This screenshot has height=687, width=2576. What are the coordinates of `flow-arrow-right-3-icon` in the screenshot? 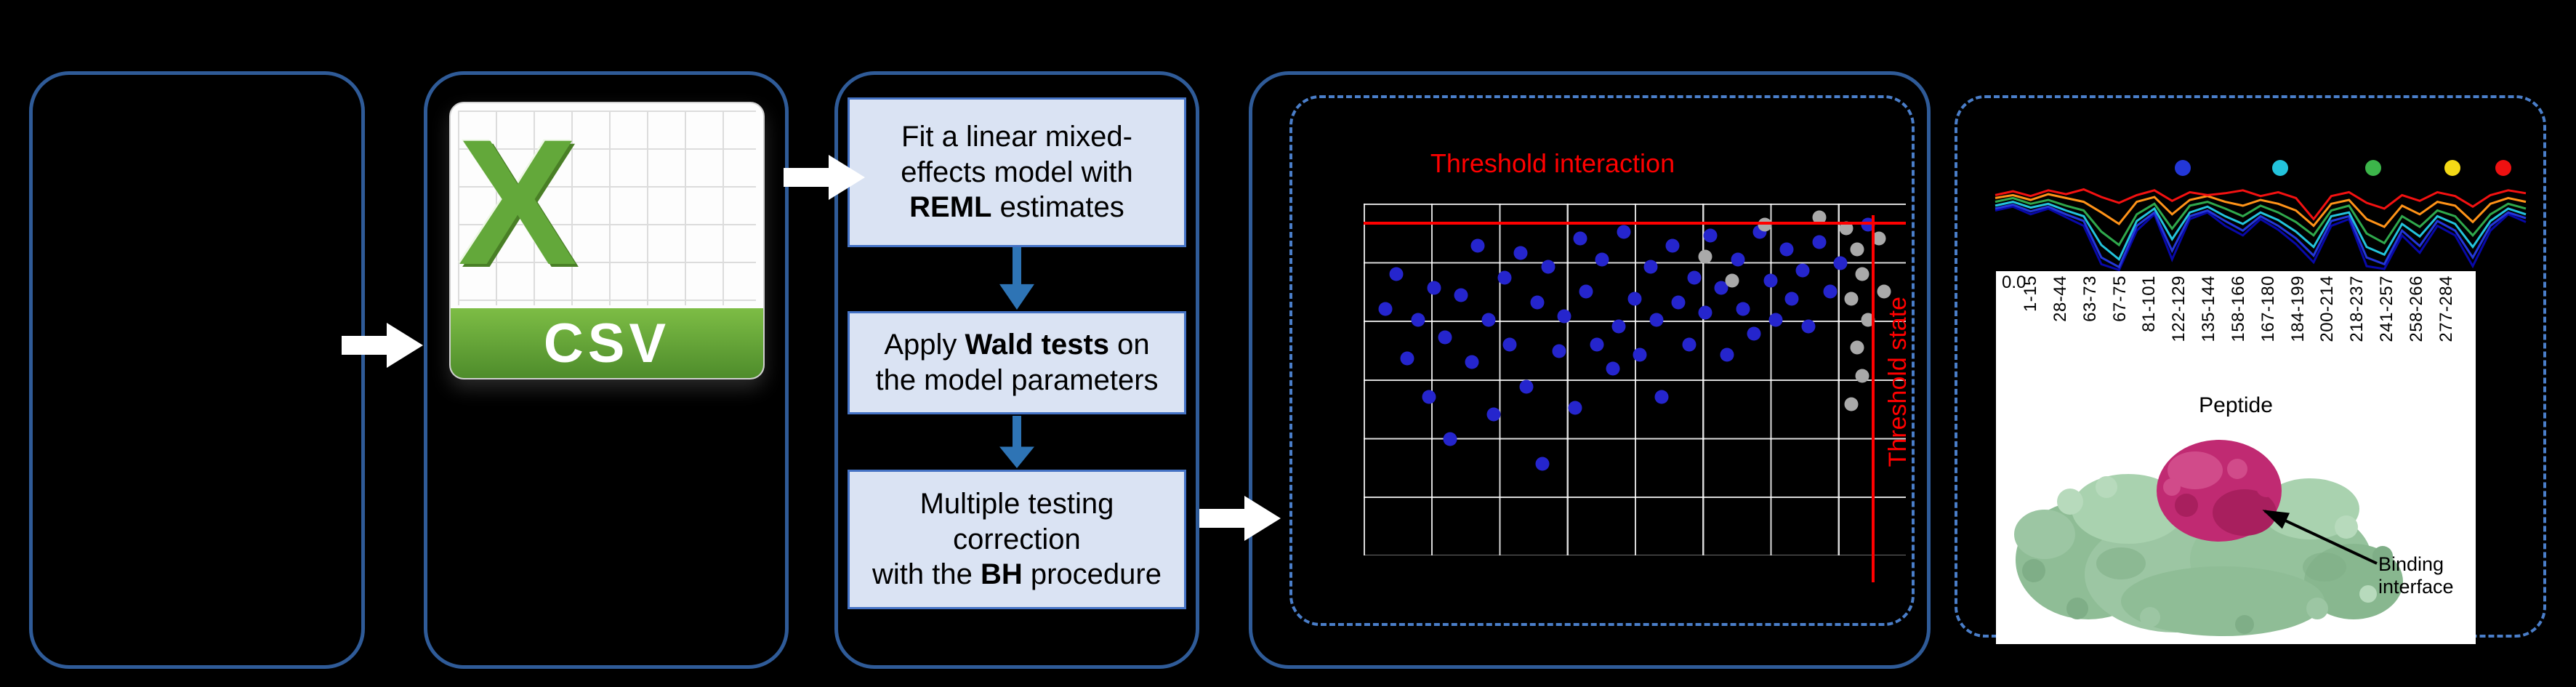 It's located at (1240, 518).